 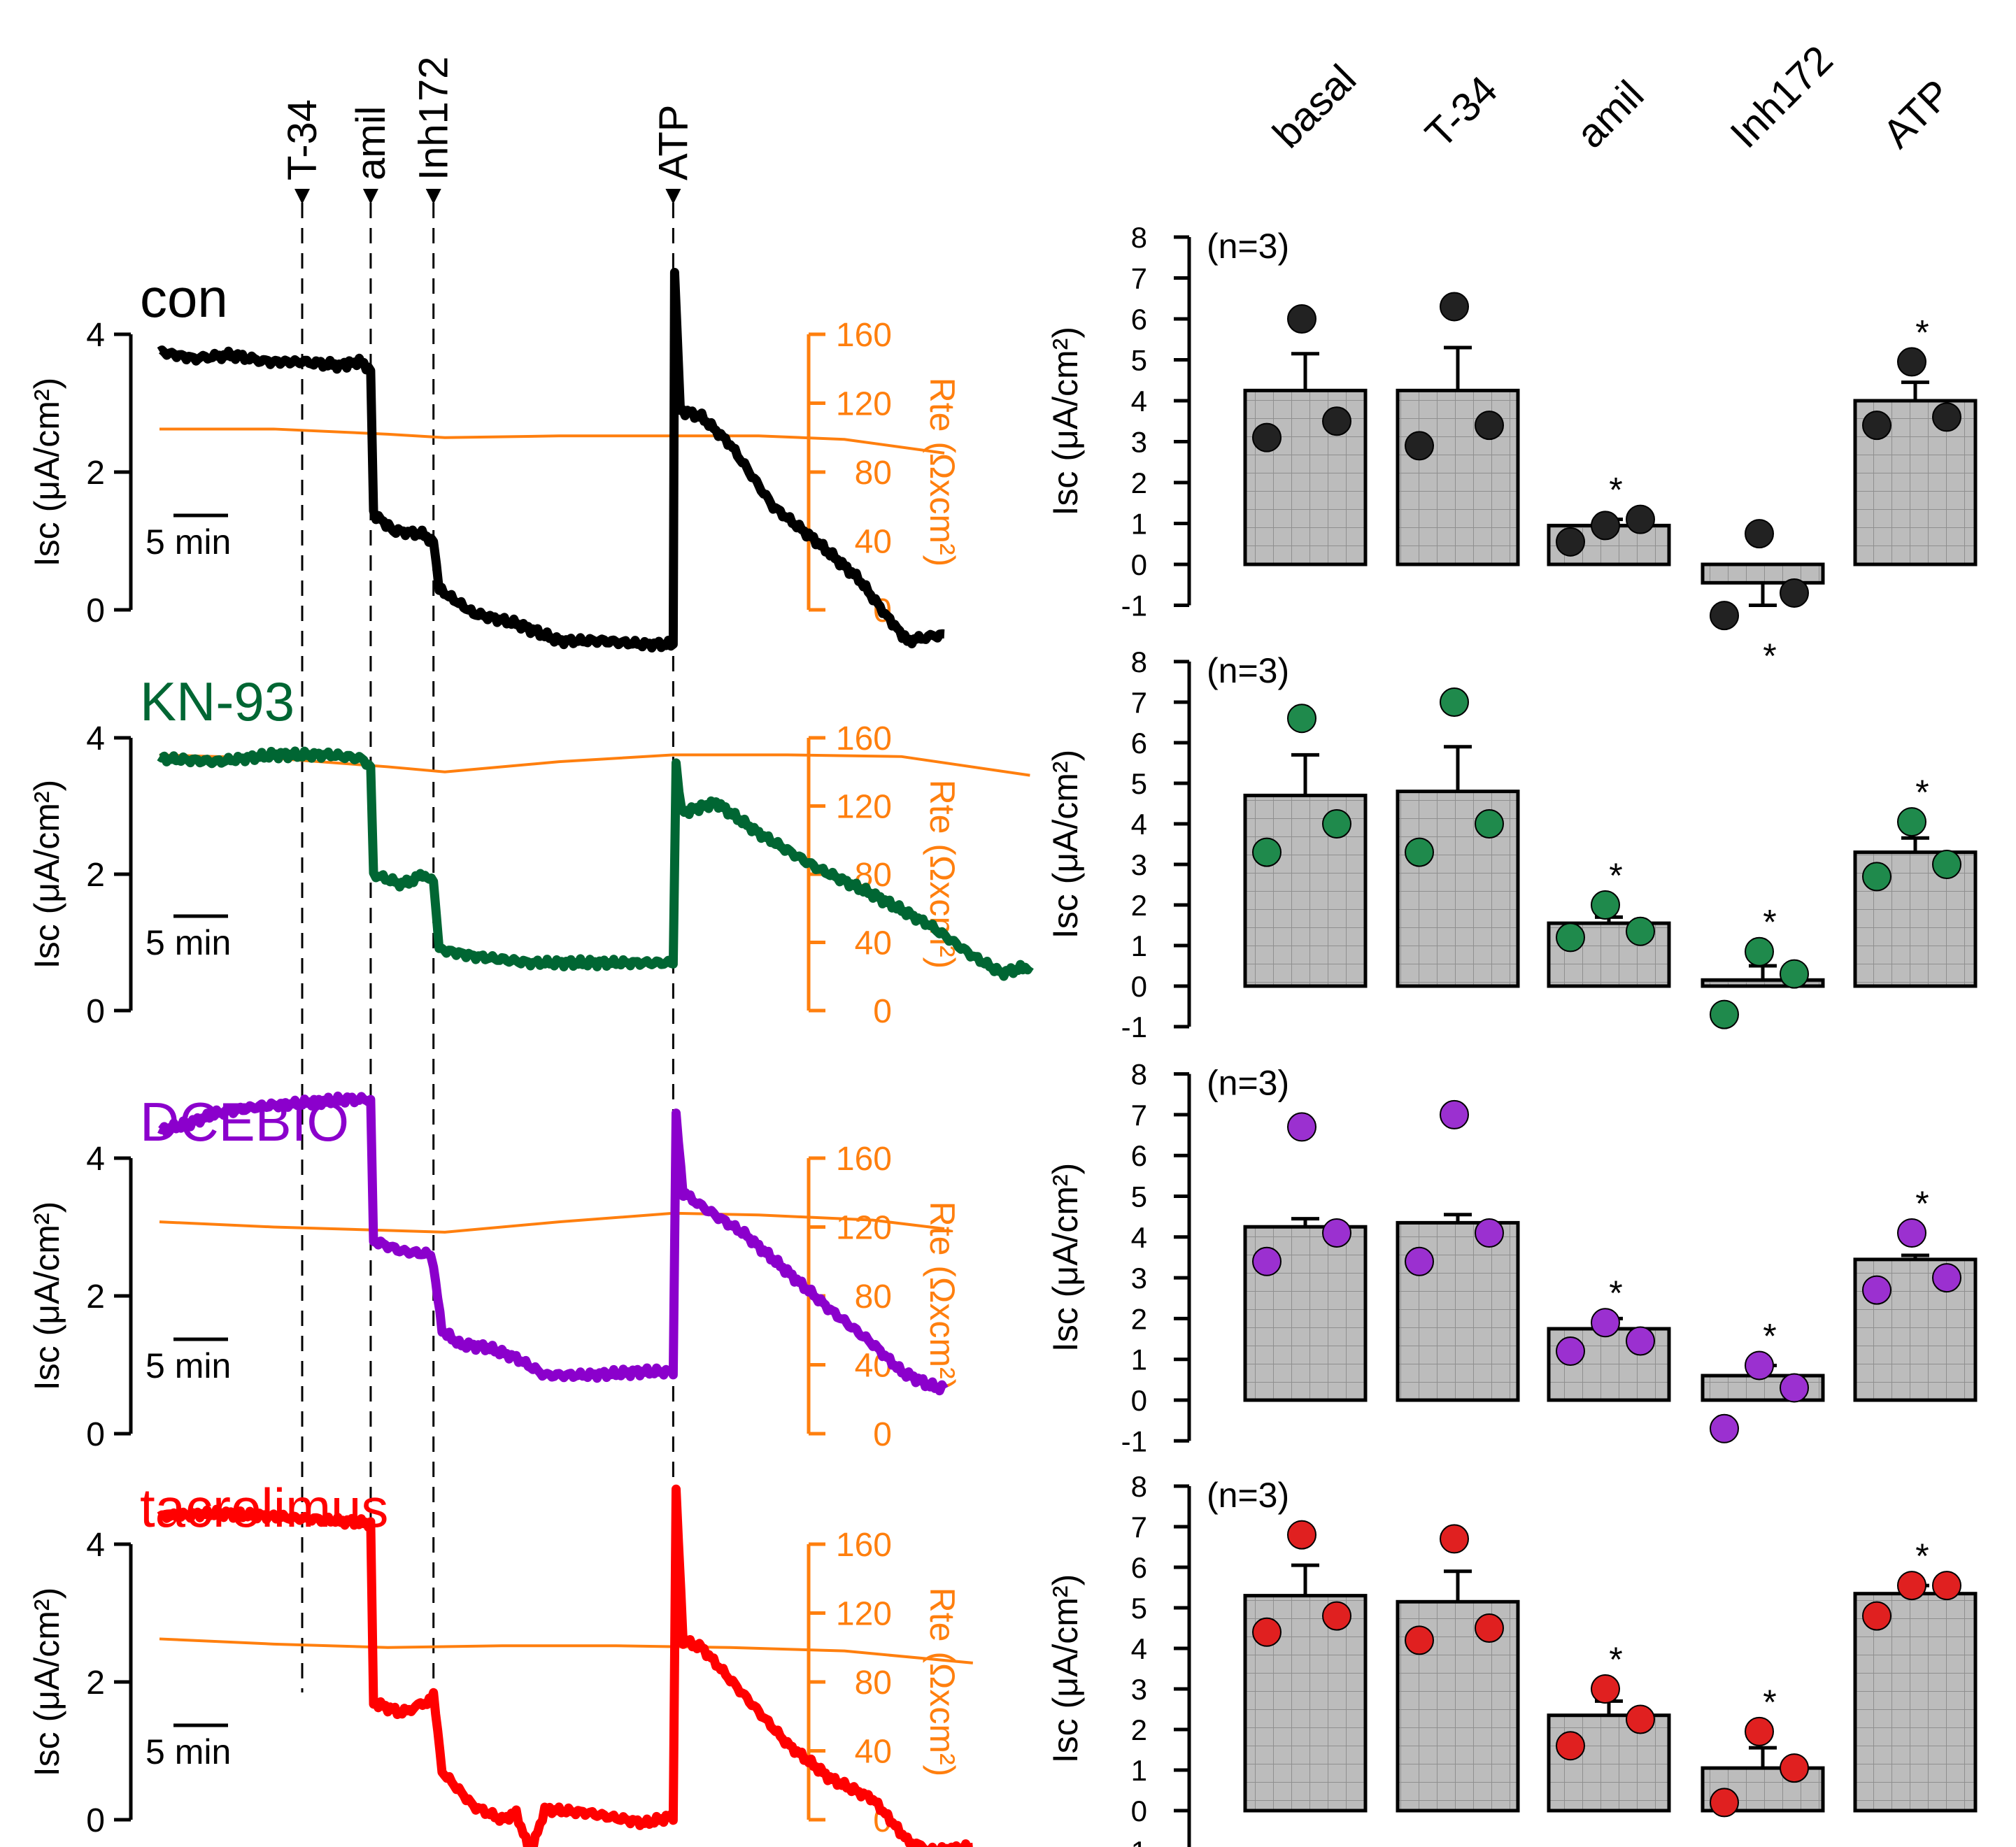 I want to click on category-labels: basal T-34 amil Inh172 ATP, so click(x=1612, y=97).